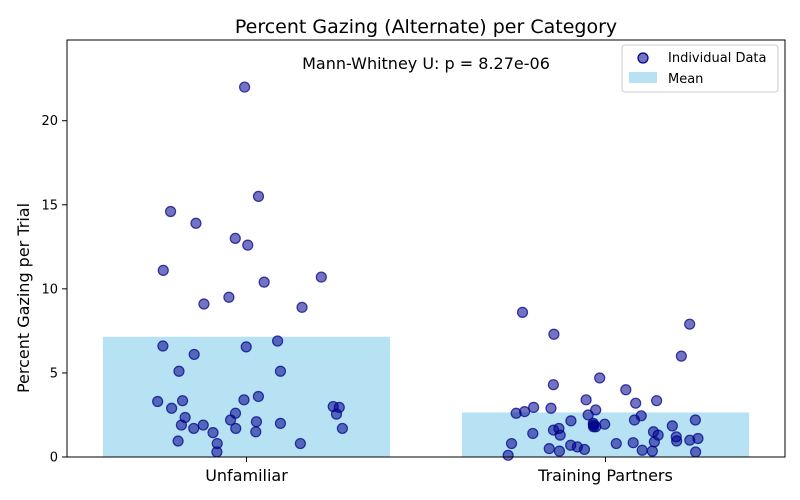 The image size is (800, 500). What do you see at coordinates (717, 58) in the screenshot?
I see `legend-entry-individual-data: Individual Data` at bounding box center [717, 58].